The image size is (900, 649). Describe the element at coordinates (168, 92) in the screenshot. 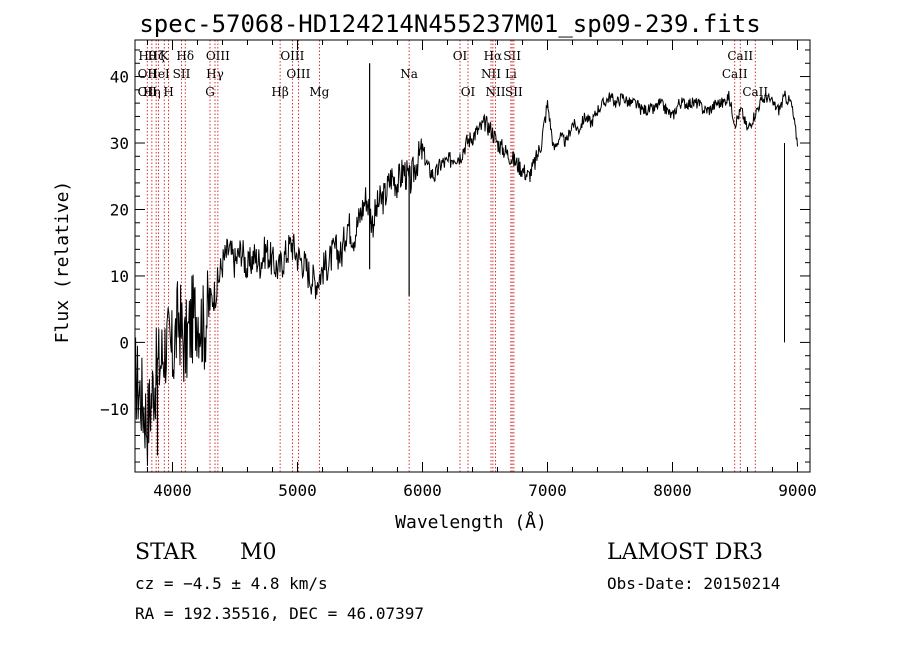

I see `line-marker-label: H` at that location.